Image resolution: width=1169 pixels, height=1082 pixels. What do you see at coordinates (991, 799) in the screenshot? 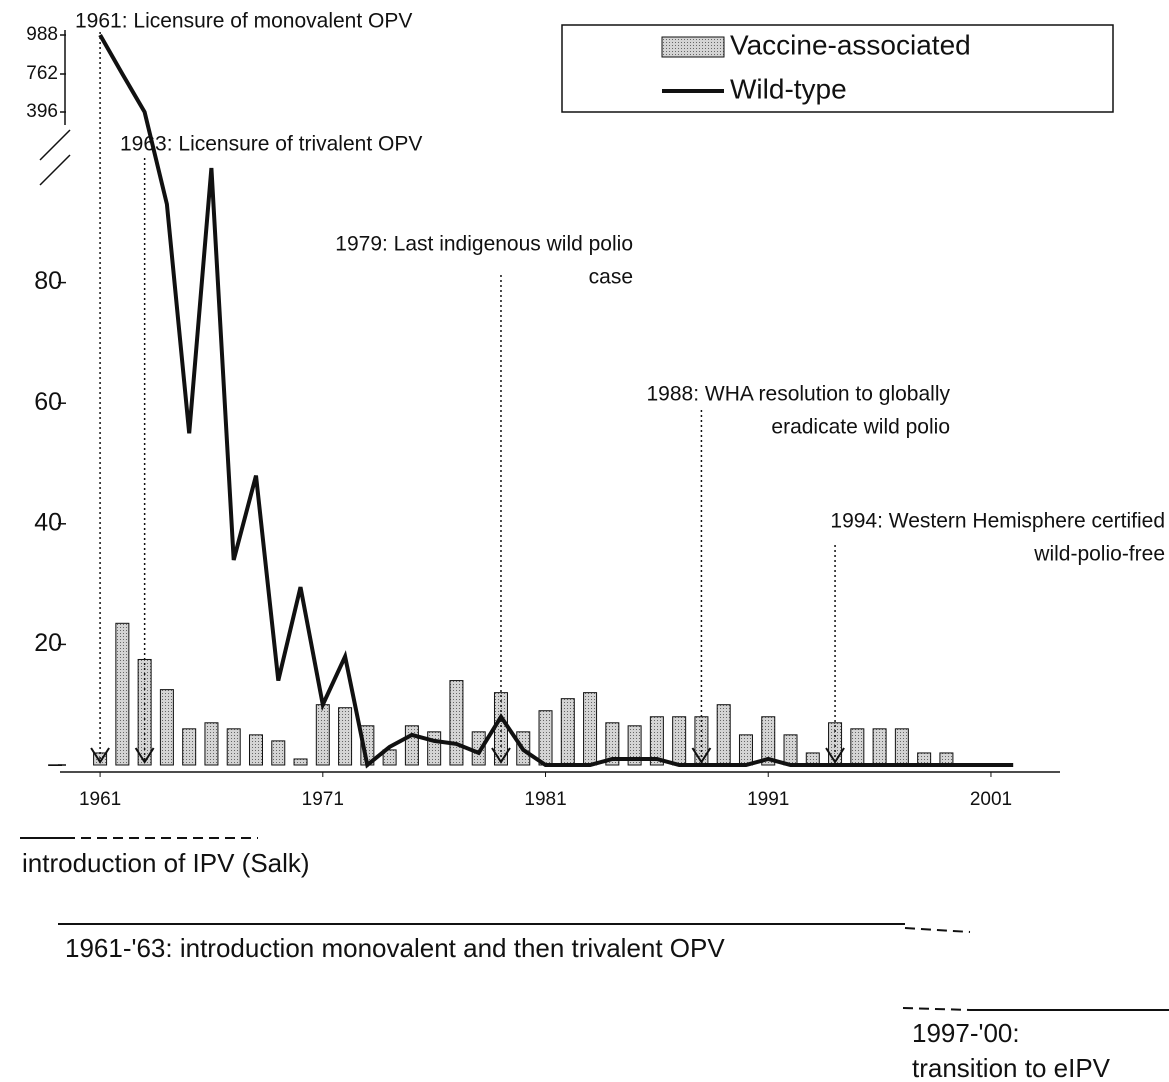
I see `x-tick-label: 2001` at bounding box center [991, 799].